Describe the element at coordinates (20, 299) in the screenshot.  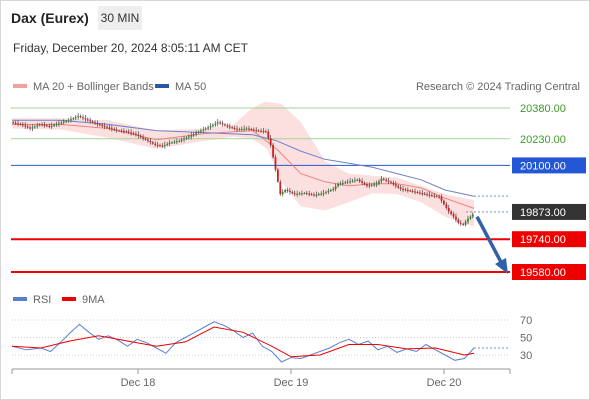
I see `rsi-legend-swatch` at that location.